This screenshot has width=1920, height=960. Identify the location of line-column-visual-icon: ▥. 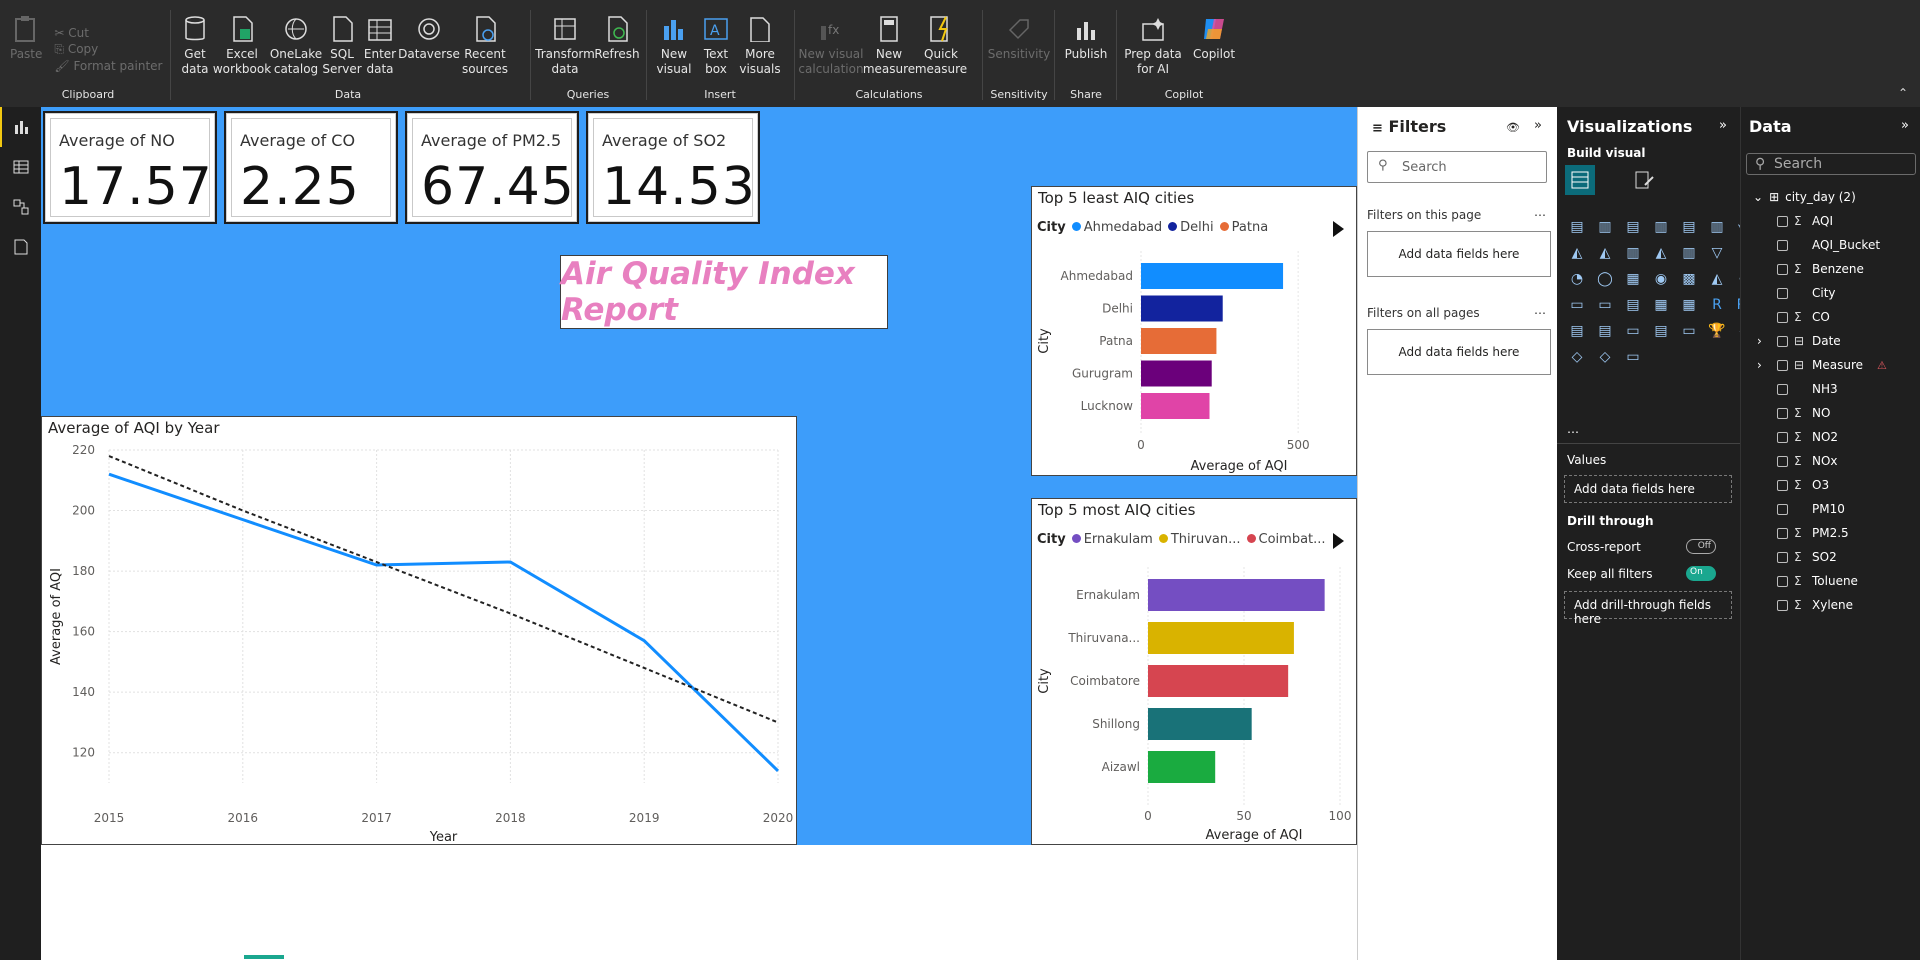
(1633, 253).